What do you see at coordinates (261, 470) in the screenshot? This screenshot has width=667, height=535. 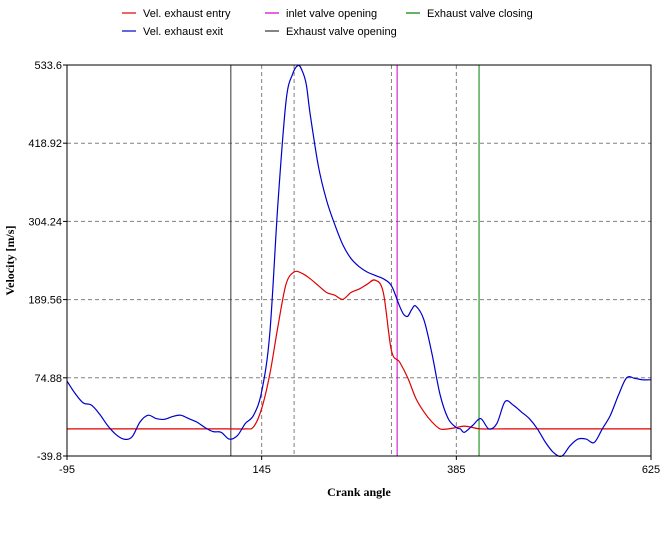 I see `x-tick-label: 145` at bounding box center [261, 470].